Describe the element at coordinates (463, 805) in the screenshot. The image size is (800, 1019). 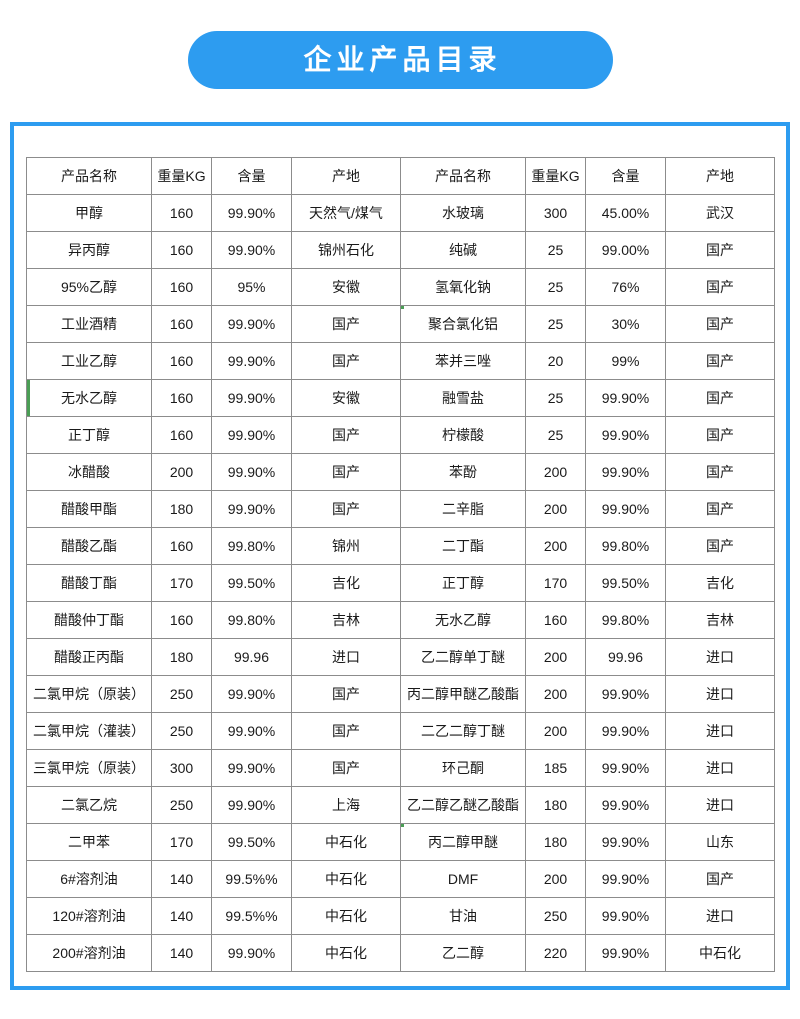
I see `cell-name2: 乙二醇乙醚乙酸酯` at that location.